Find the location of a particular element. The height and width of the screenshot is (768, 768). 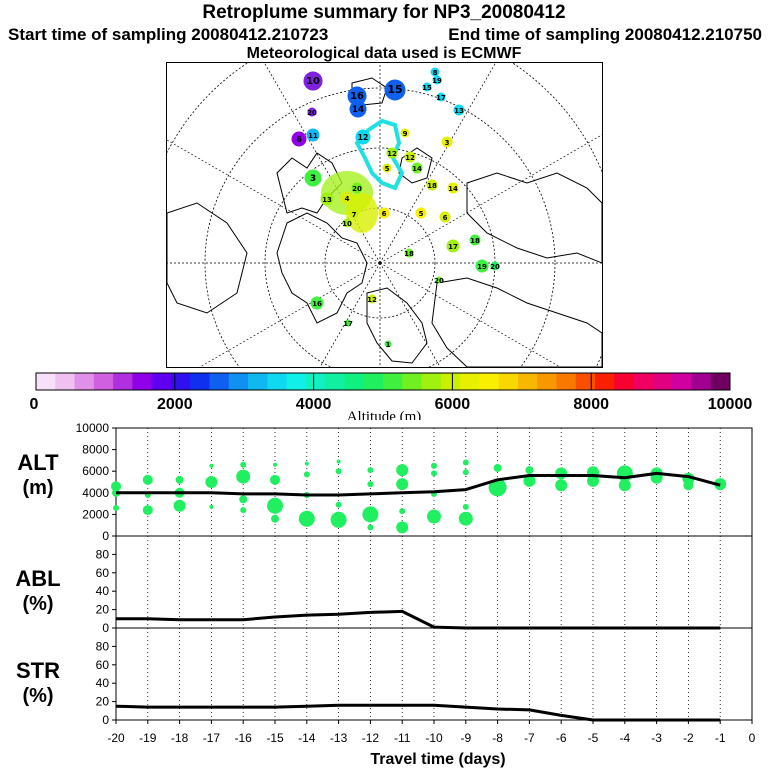

map-spot-label: 7 is located at coordinates (354, 215).